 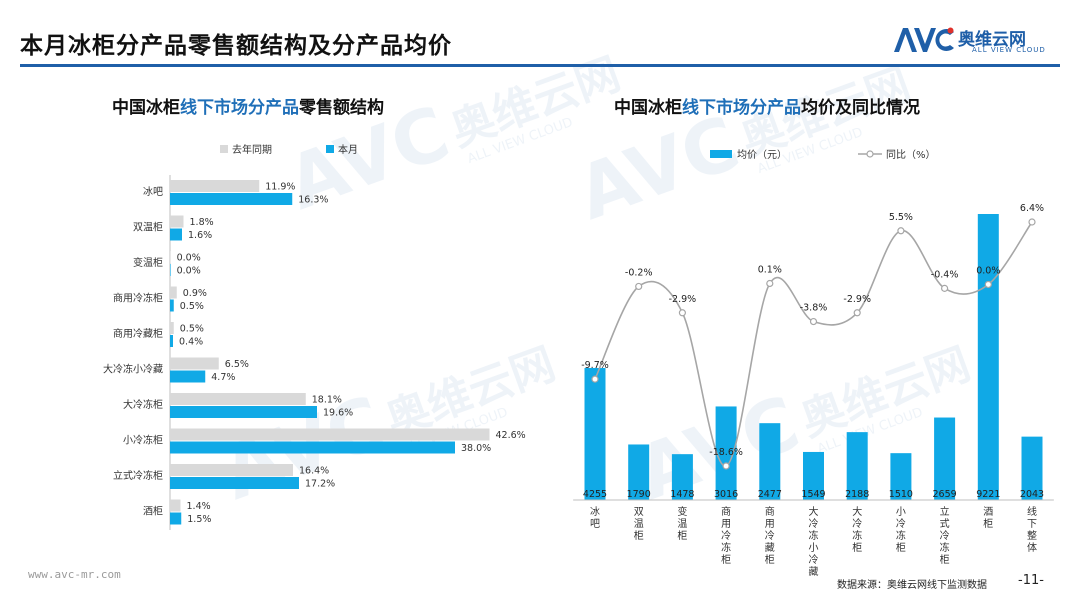 I want to click on right-chart-title: 中国冰柜线下市场分产品均价及同比情况, so click(x=767, y=105).